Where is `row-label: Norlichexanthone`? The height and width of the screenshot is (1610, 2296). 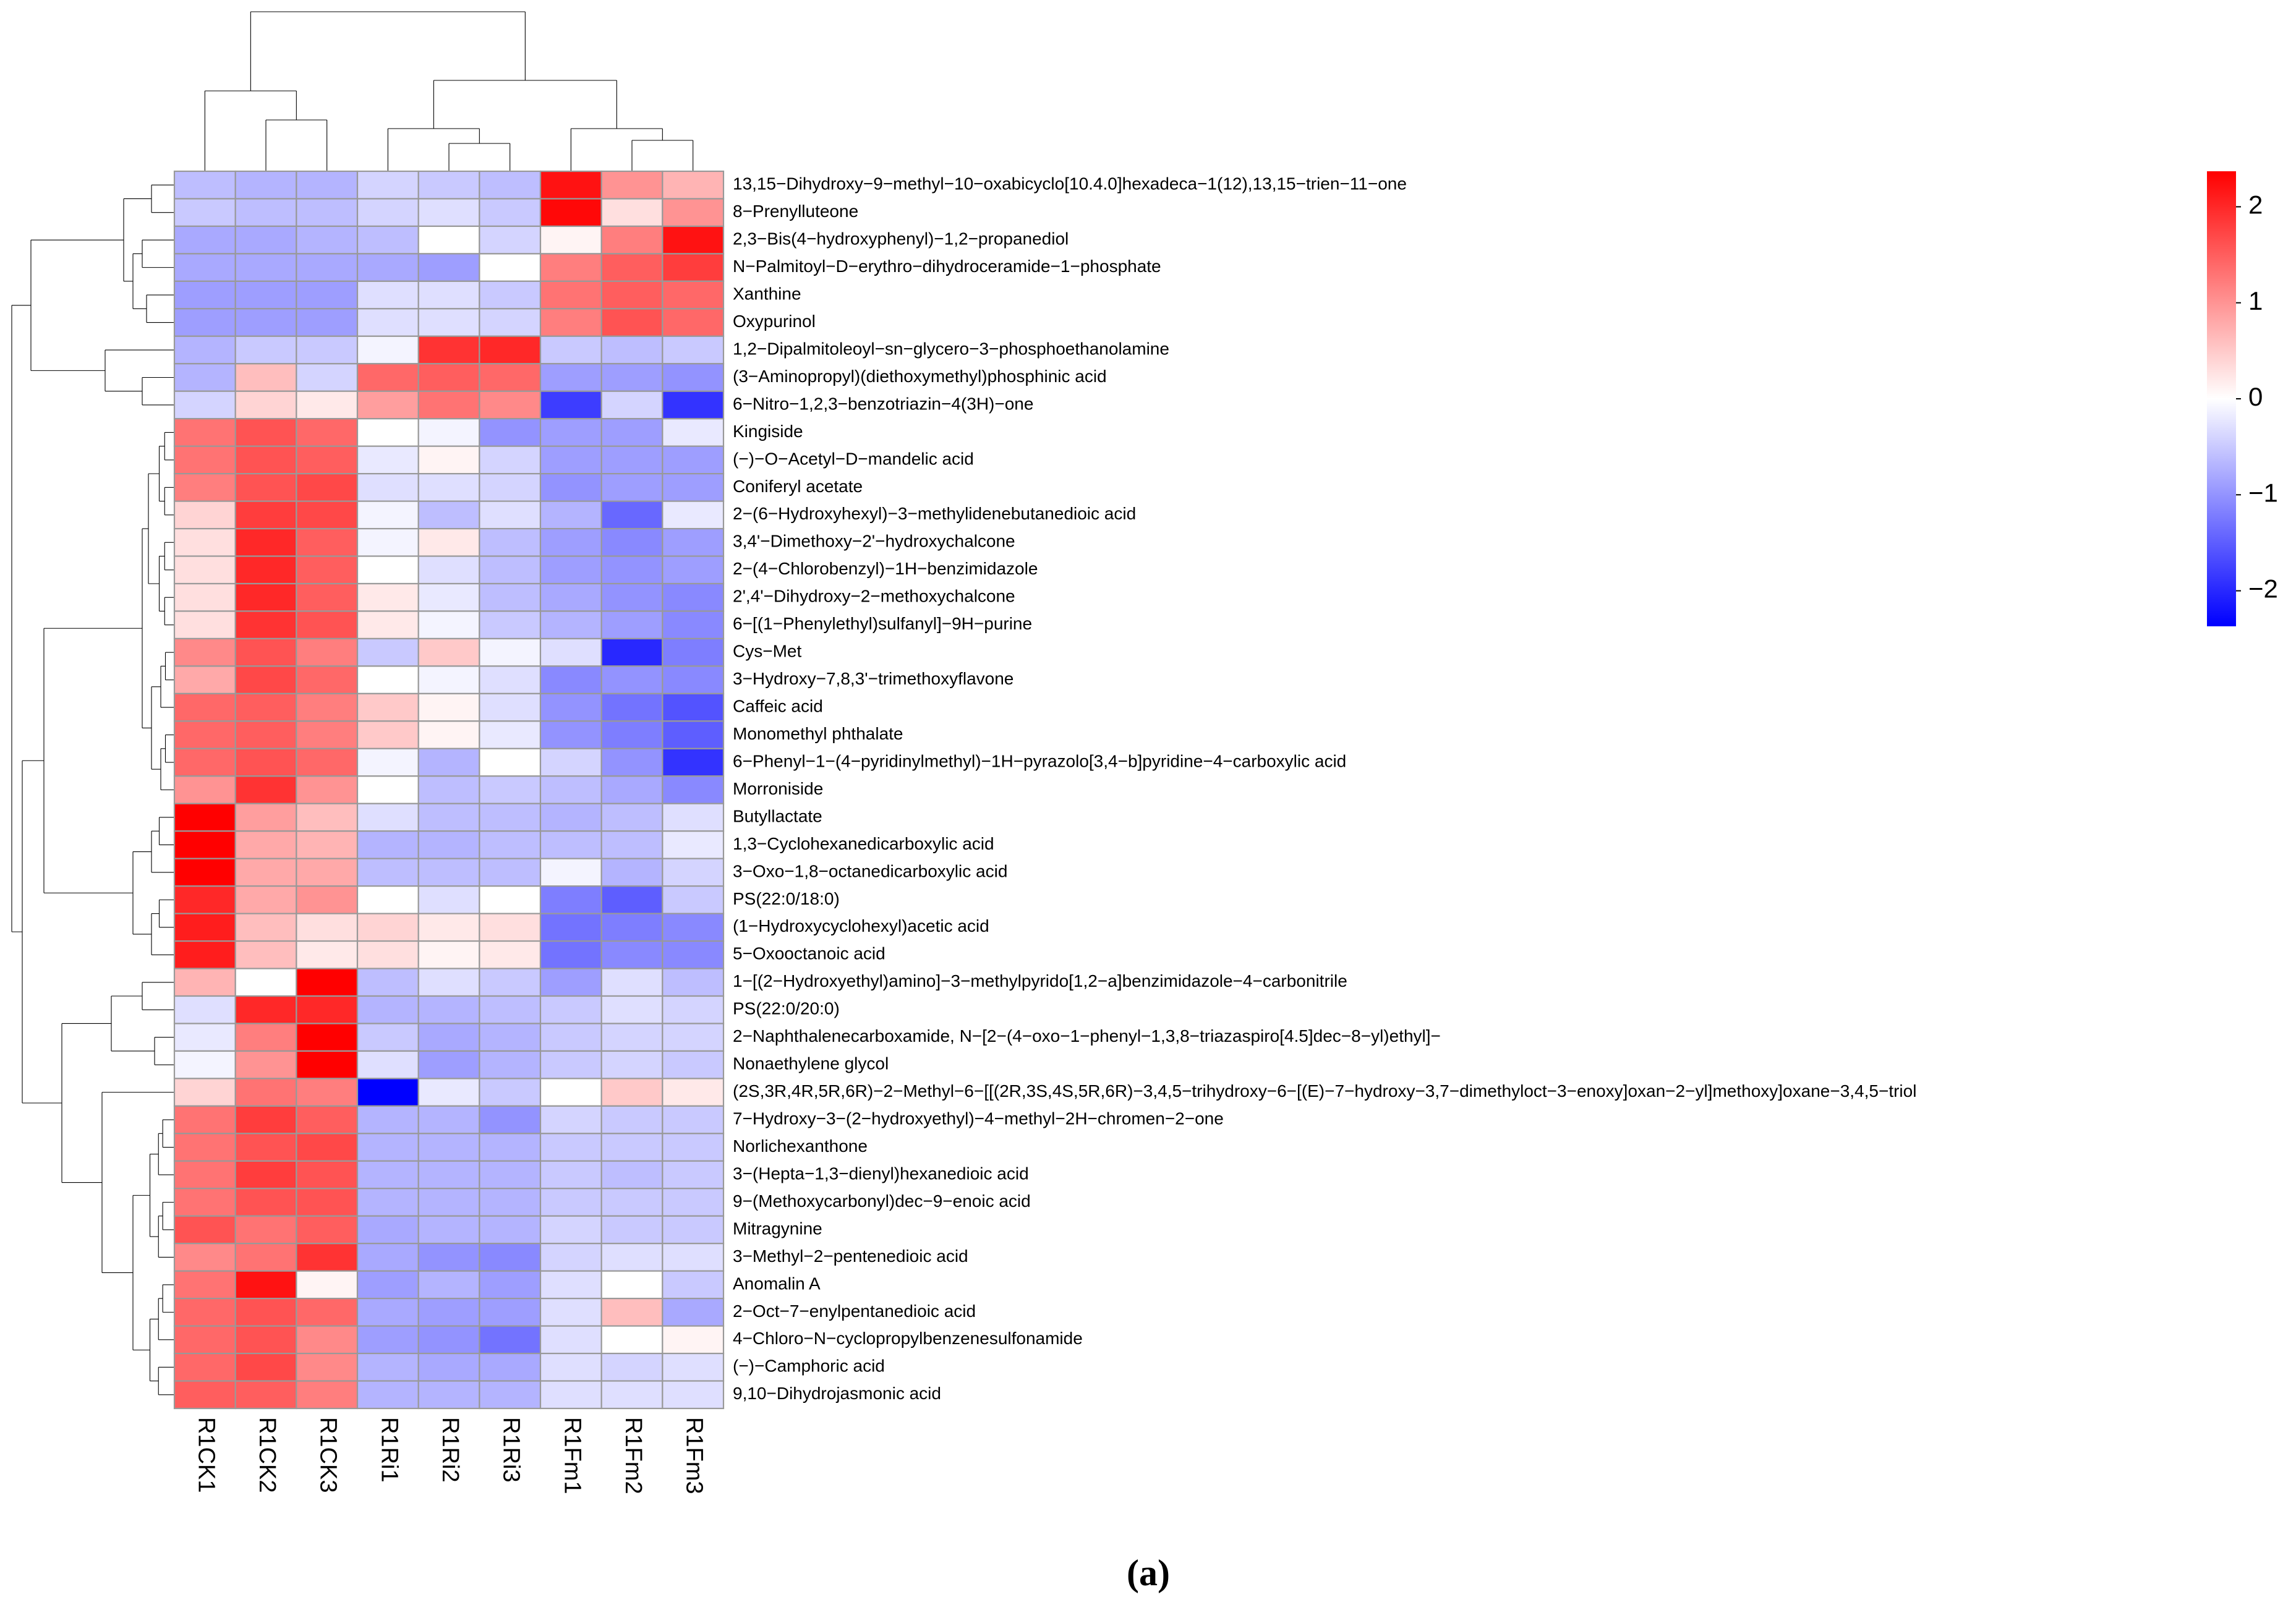 row-label: Norlichexanthone is located at coordinates (800, 1146).